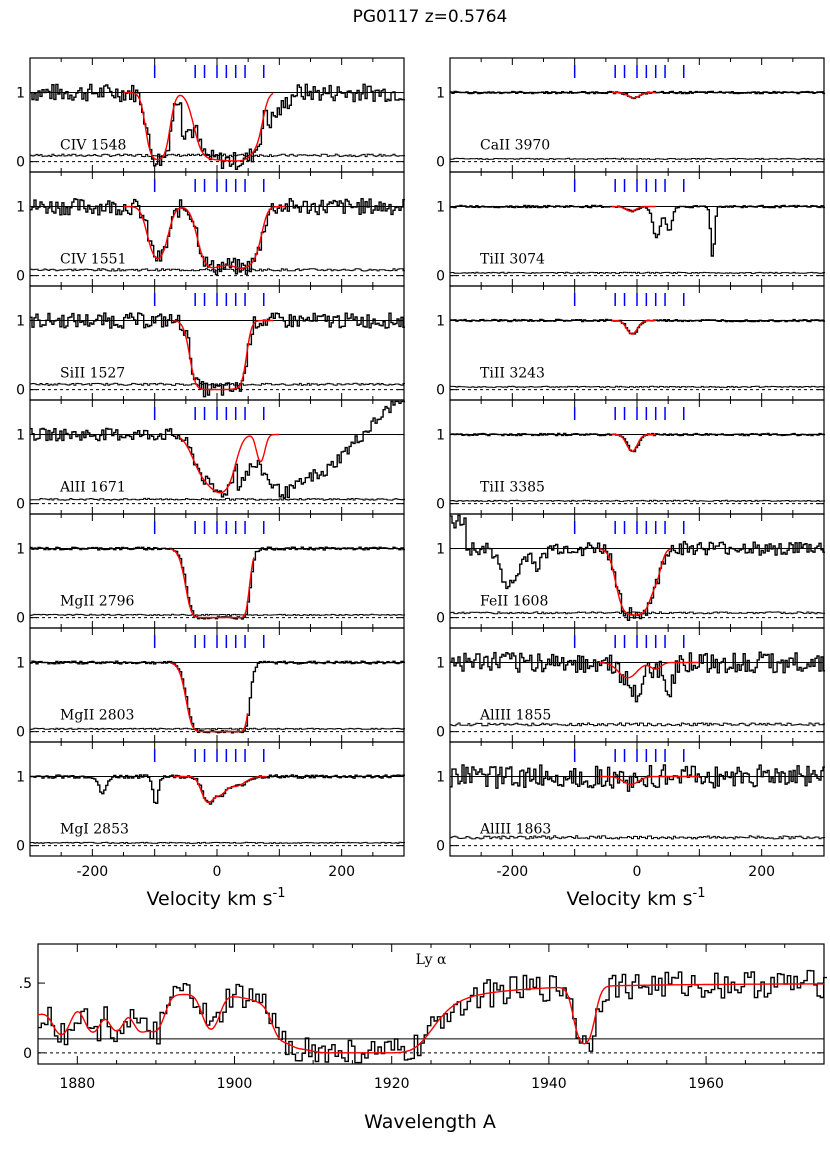 This screenshot has width=830, height=1152. Describe the element at coordinates (97, 716) in the screenshot. I see `ion-label: MgII 2803` at that location.